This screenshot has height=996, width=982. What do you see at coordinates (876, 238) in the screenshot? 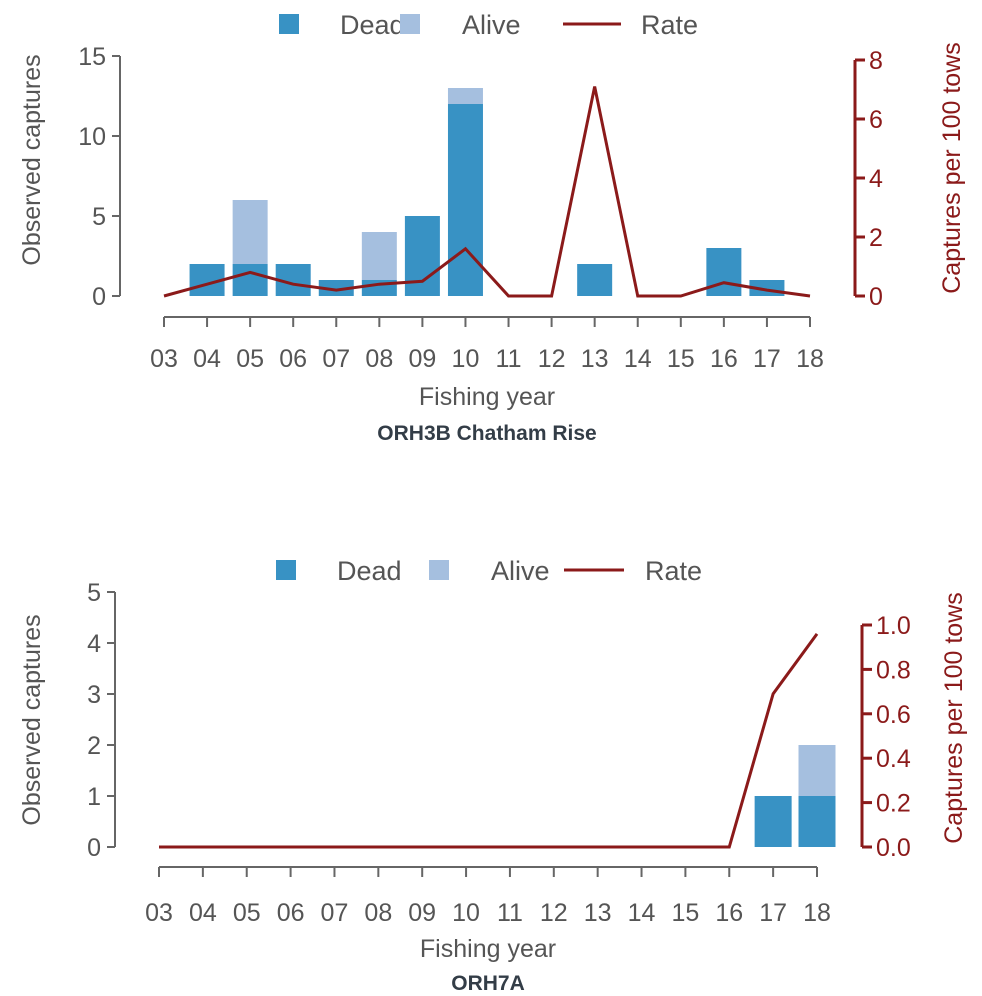
I see `y2-tick-label: 2` at bounding box center [876, 238].